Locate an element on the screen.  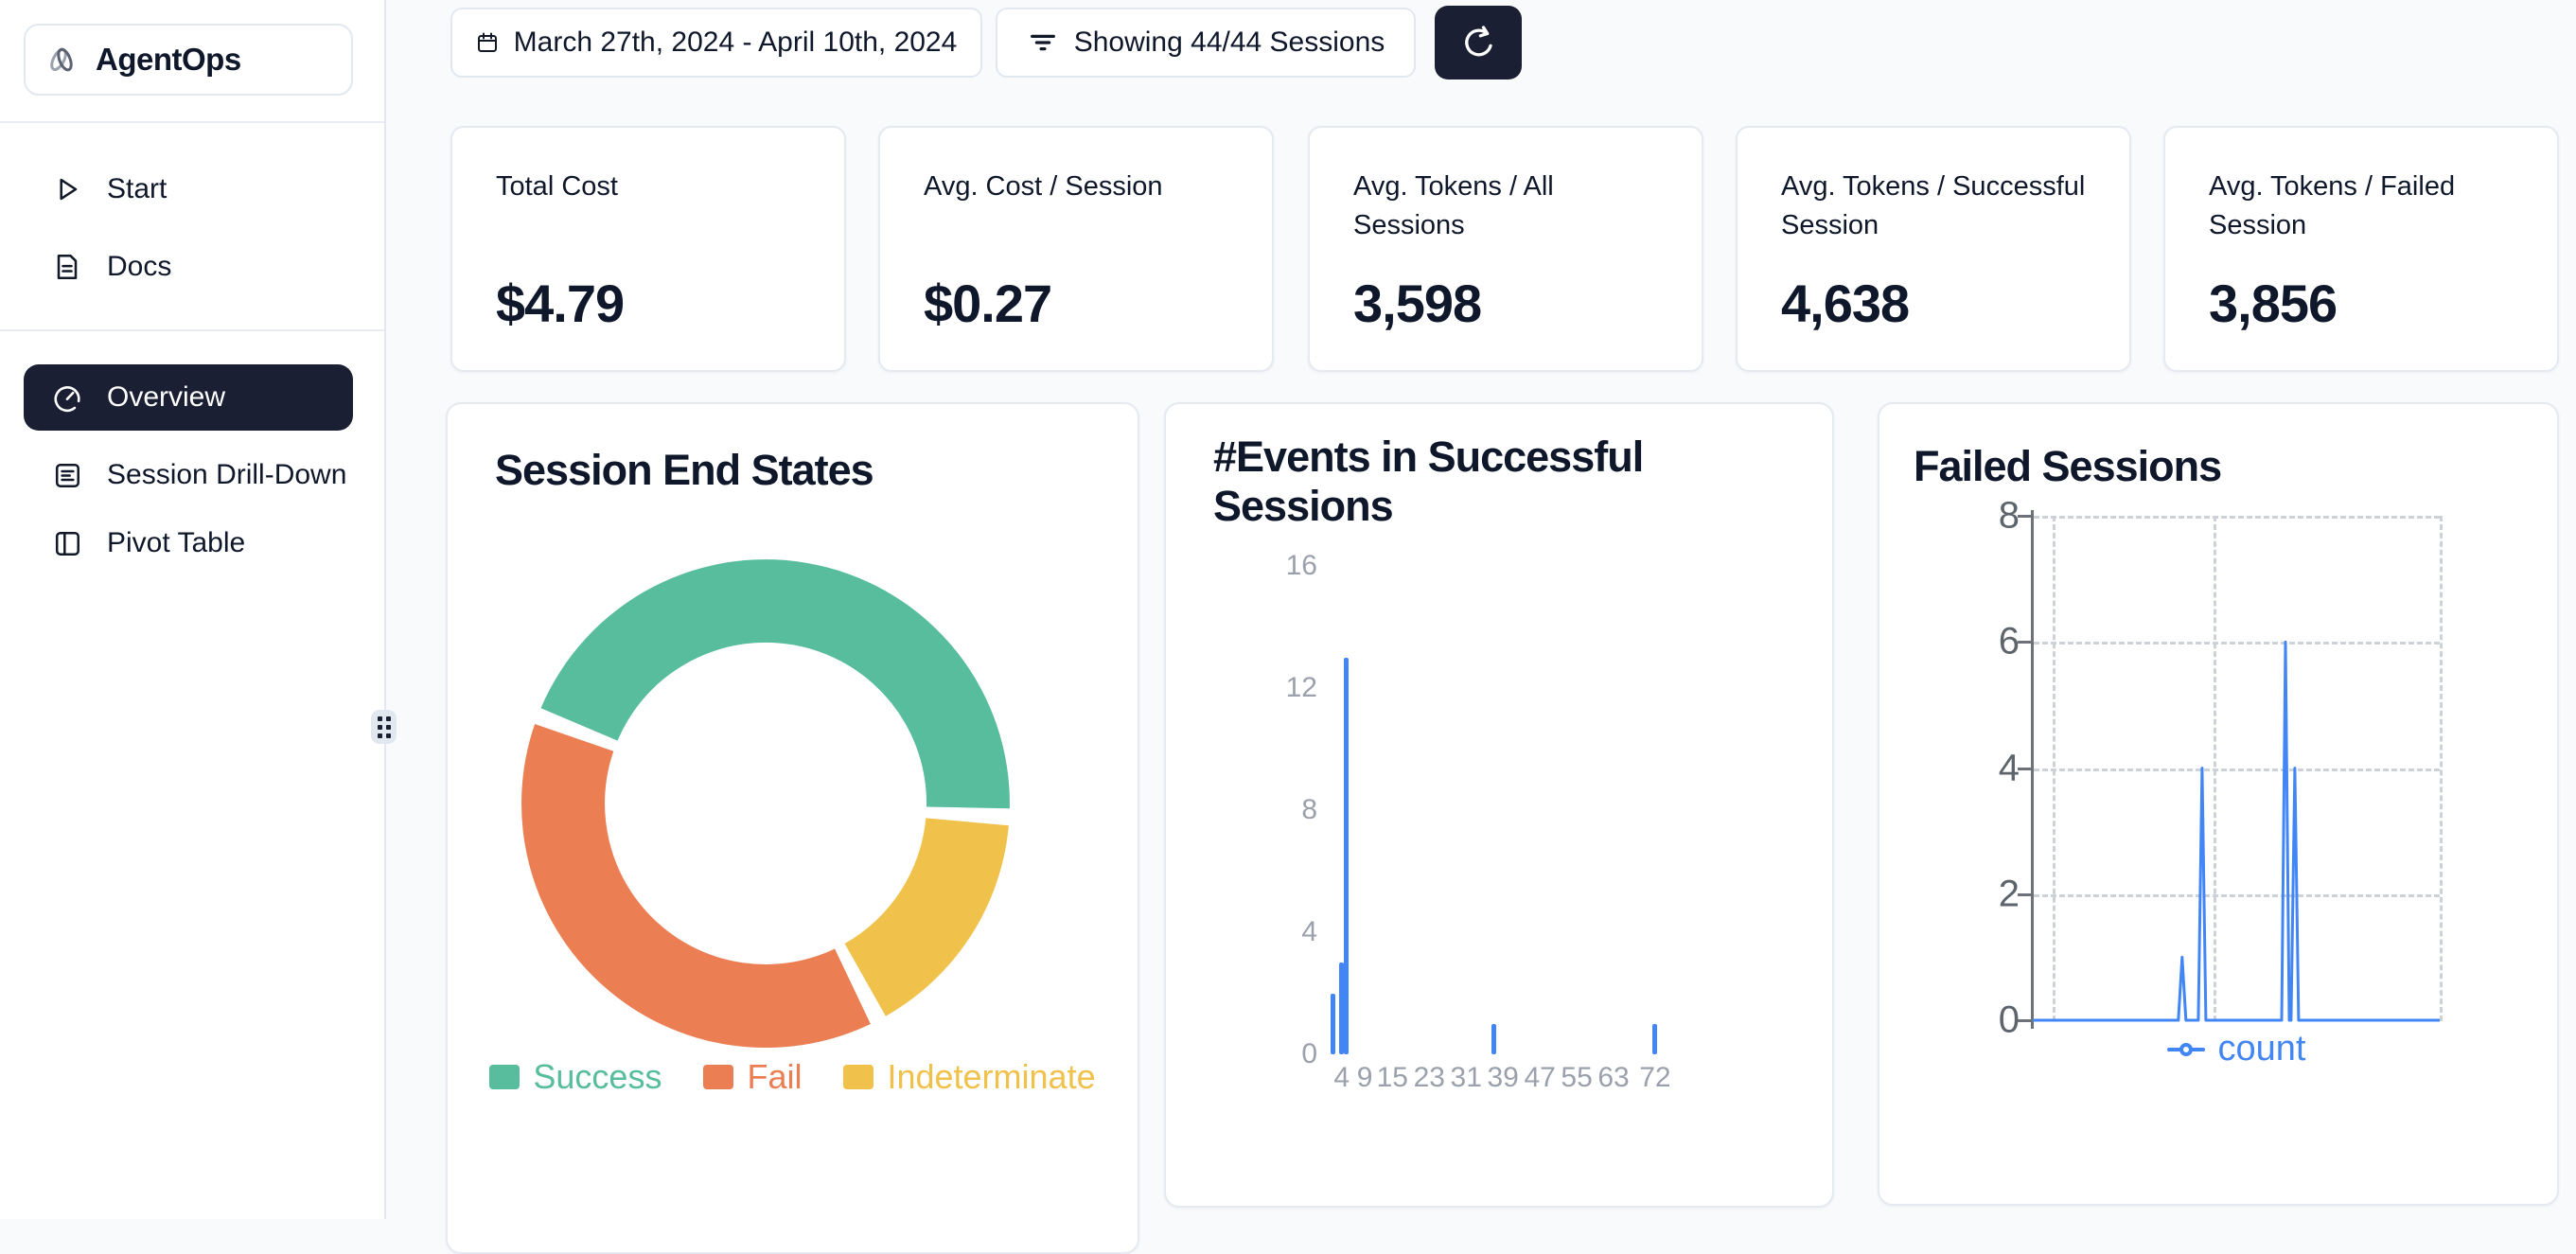
stat-label: Avg. Tokens / Successful Session is located at coordinates (1933, 206).